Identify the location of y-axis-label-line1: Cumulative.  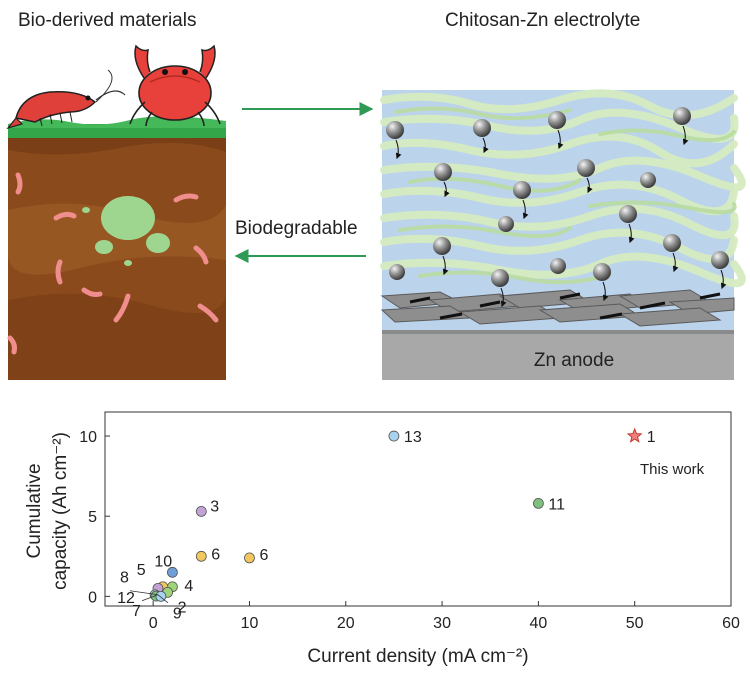
(34, 510).